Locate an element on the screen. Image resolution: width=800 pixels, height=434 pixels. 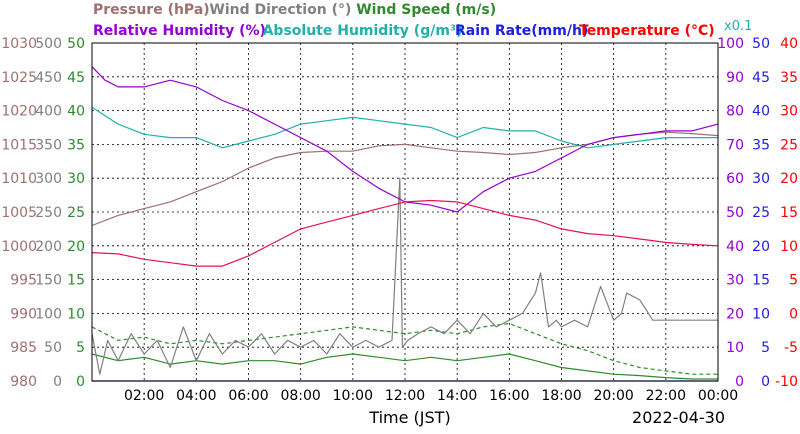
humidity-tick-label: 60 is located at coordinates (735, 179).